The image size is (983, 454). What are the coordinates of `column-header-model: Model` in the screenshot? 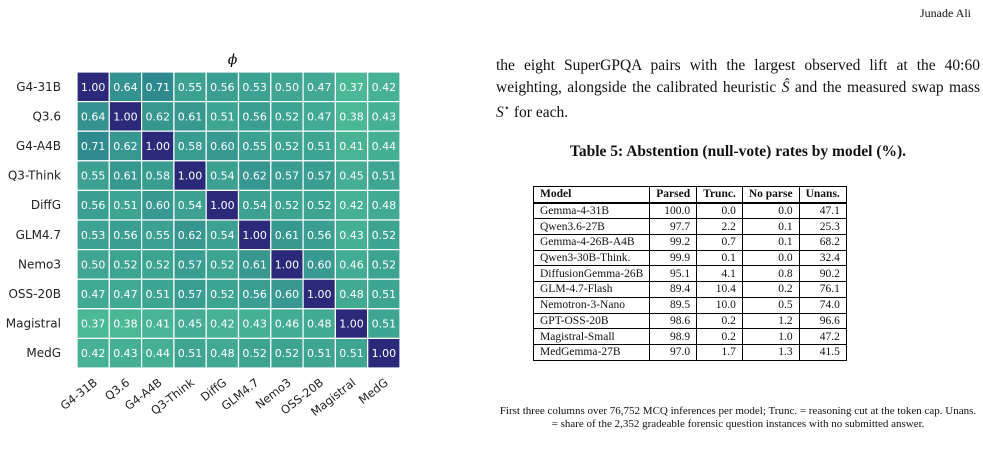 It's located at (591, 194).